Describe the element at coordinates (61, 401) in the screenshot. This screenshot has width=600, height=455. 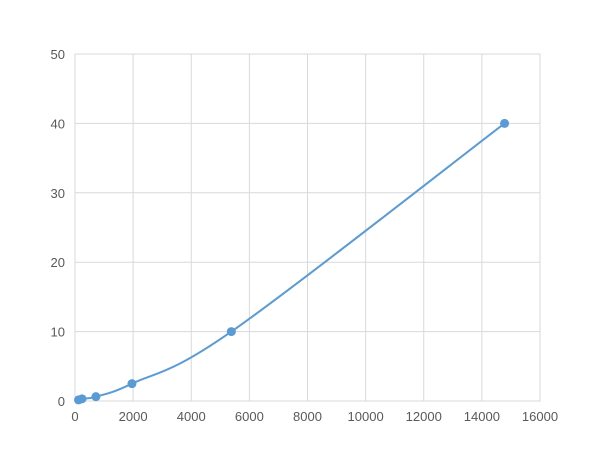
I see `y-tick-label: 0` at that location.